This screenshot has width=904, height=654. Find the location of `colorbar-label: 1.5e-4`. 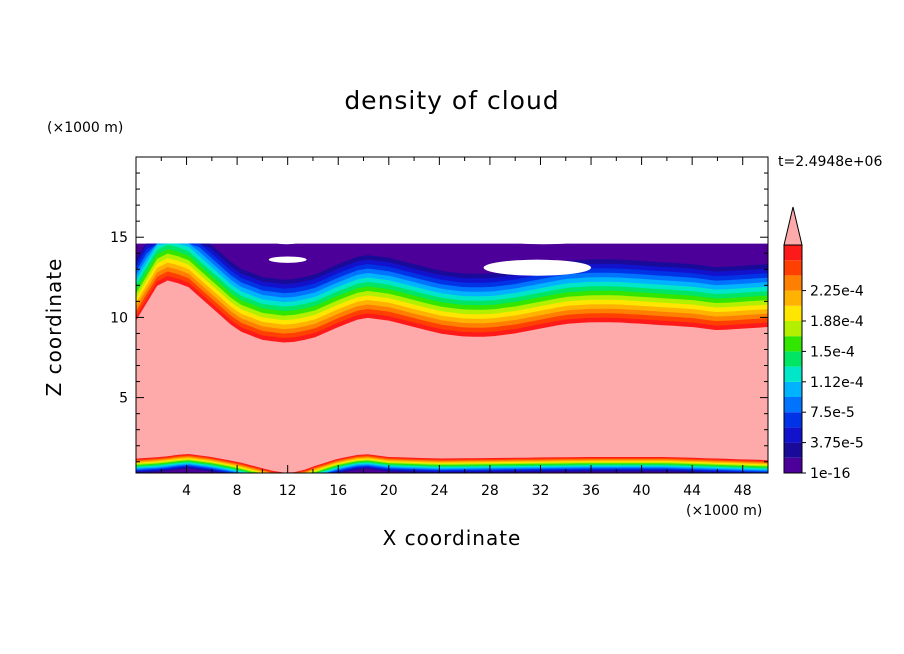

colorbar-label: 1.5e-4 is located at coordinates (832, 352).